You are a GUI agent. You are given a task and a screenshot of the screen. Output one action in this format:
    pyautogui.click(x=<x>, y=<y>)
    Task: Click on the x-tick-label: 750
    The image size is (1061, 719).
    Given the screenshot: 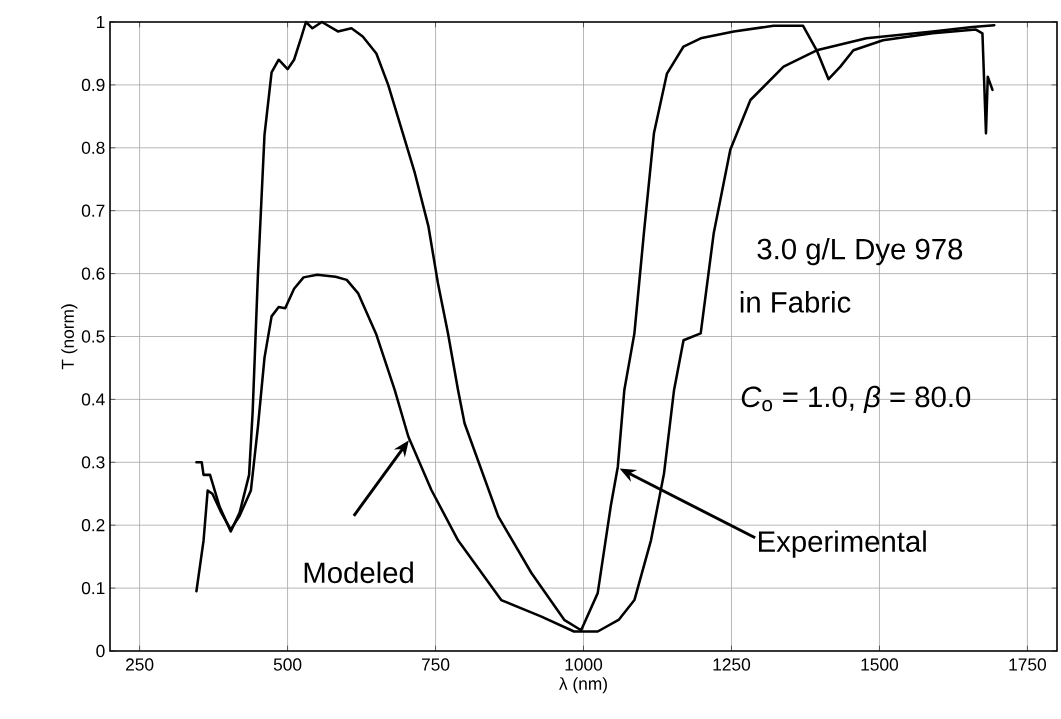 What is the action you would take?
    pyautogui.click(x=435, y=664)
    